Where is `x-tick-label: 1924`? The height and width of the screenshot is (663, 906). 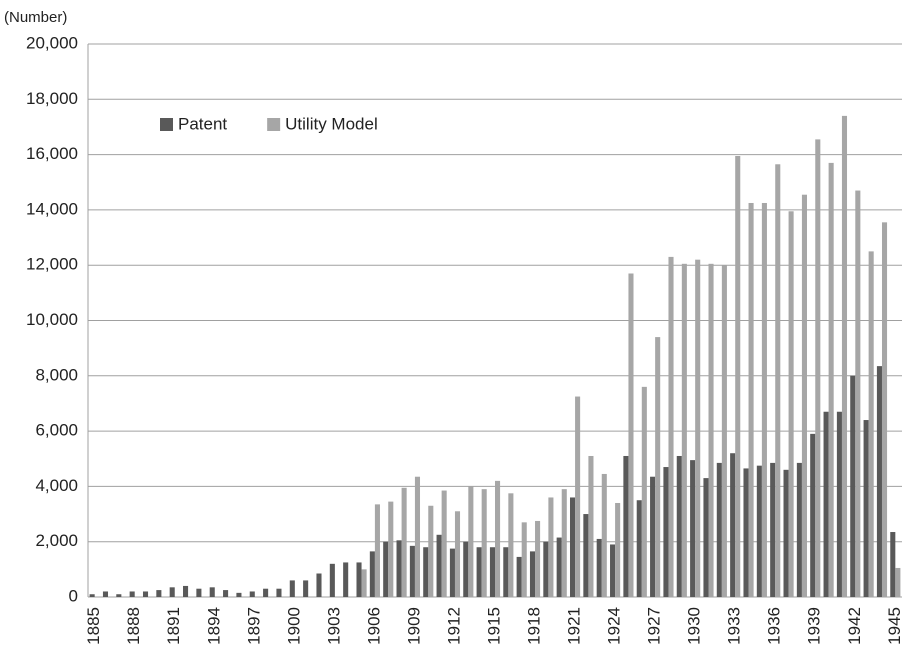 x-tick-label: 1924 is located at coordinates (614, 626).